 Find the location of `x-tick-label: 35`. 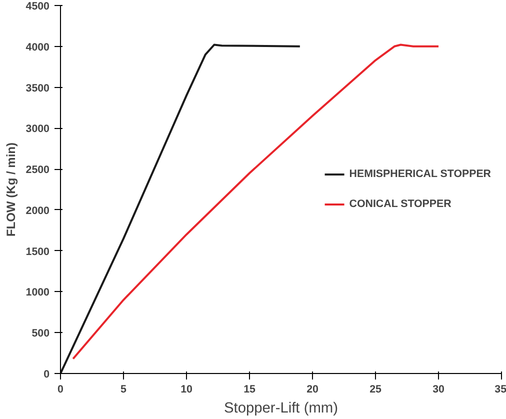

x-tick-label: 35 is located at coordinates (500, 390).